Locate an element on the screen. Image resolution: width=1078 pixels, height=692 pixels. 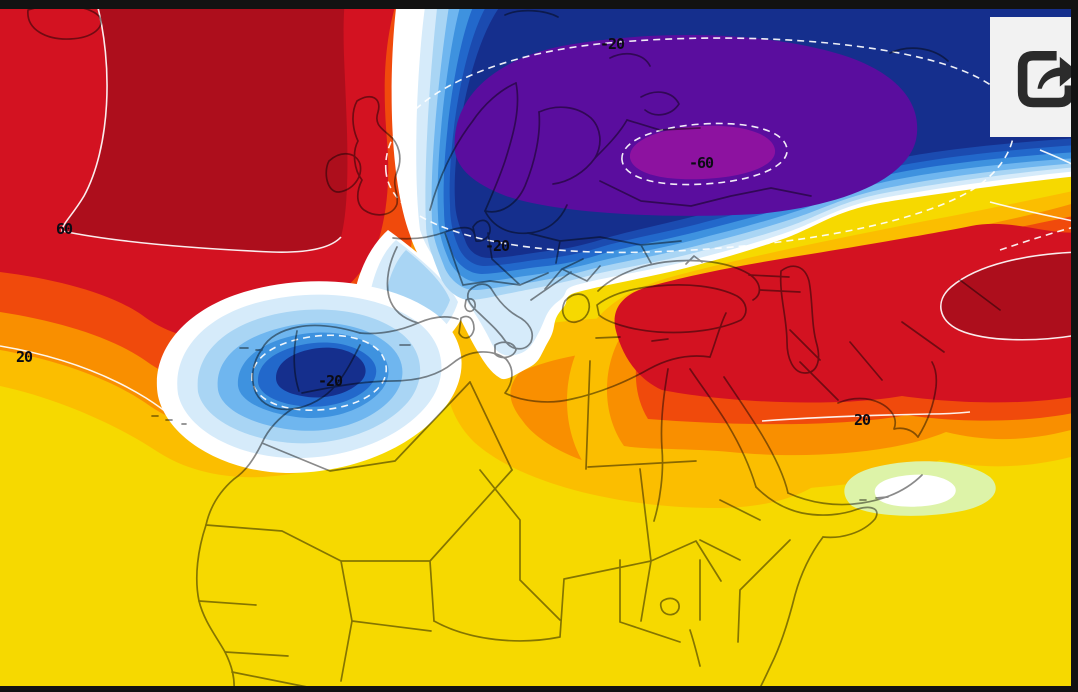
border-egypt-sudan is located at coordinates (642, 464).